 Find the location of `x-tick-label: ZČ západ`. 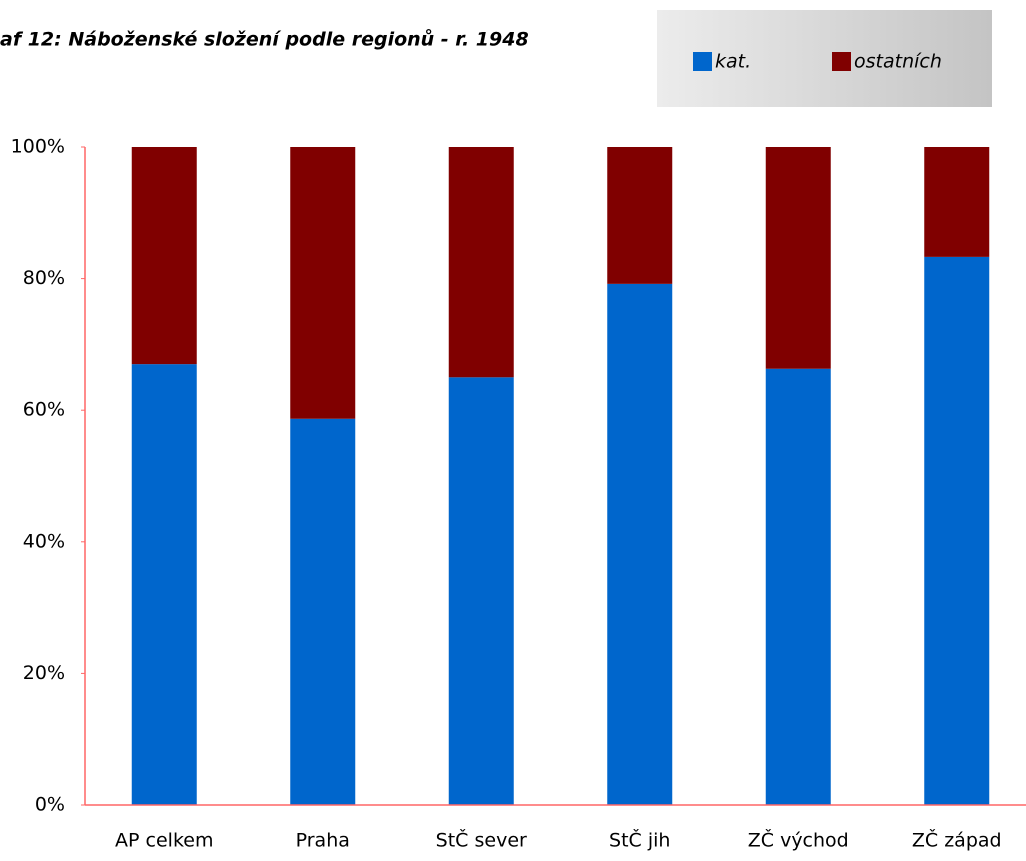

x-tick-label: ZČ západ is located at coordinates (957, 840).